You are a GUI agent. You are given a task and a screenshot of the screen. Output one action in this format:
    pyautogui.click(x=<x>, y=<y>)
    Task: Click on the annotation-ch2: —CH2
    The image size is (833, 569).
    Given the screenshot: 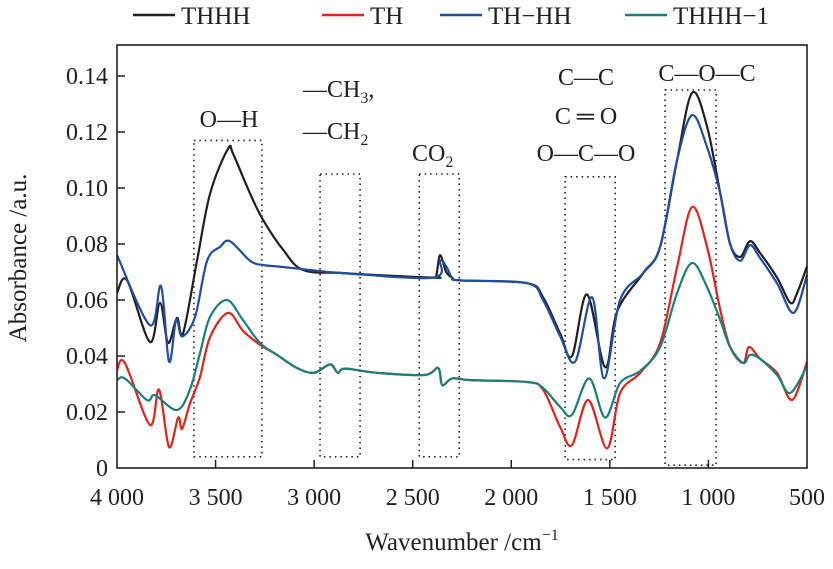 What is the action you would take?
    pyautogui.click(x=335, y=134)
    